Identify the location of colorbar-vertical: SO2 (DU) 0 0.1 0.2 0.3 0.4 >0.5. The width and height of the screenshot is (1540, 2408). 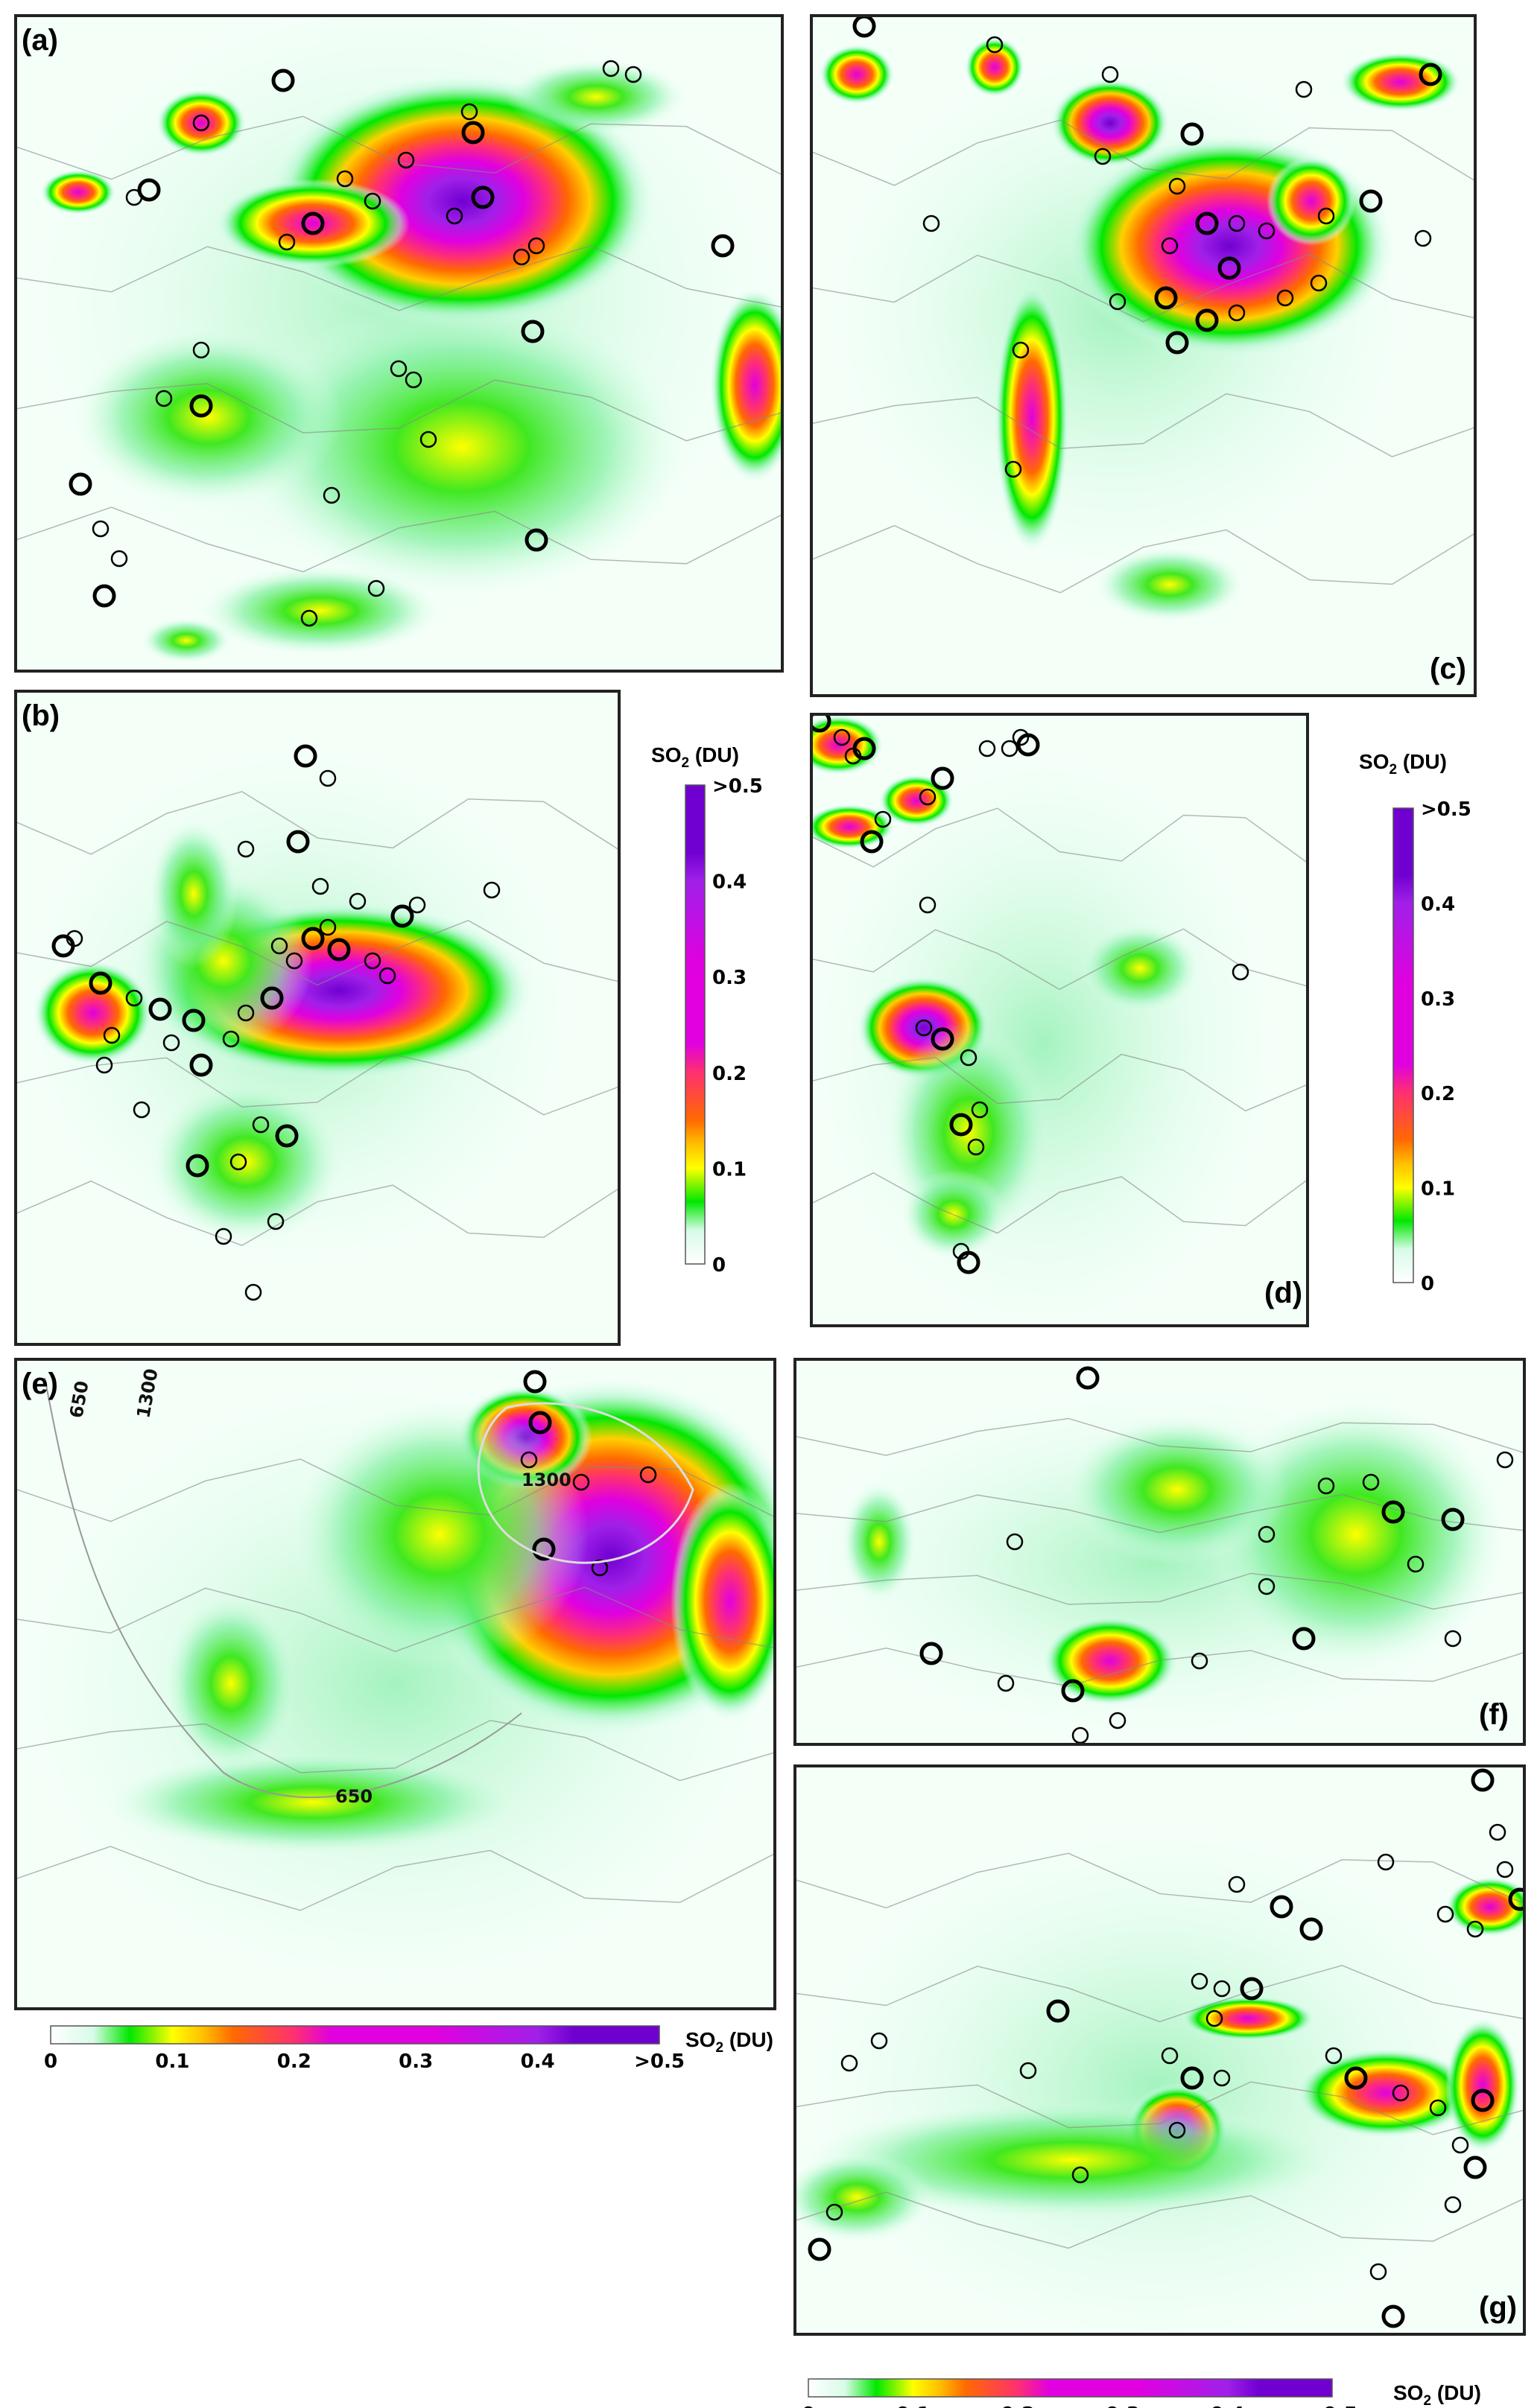
(1415, 1023).